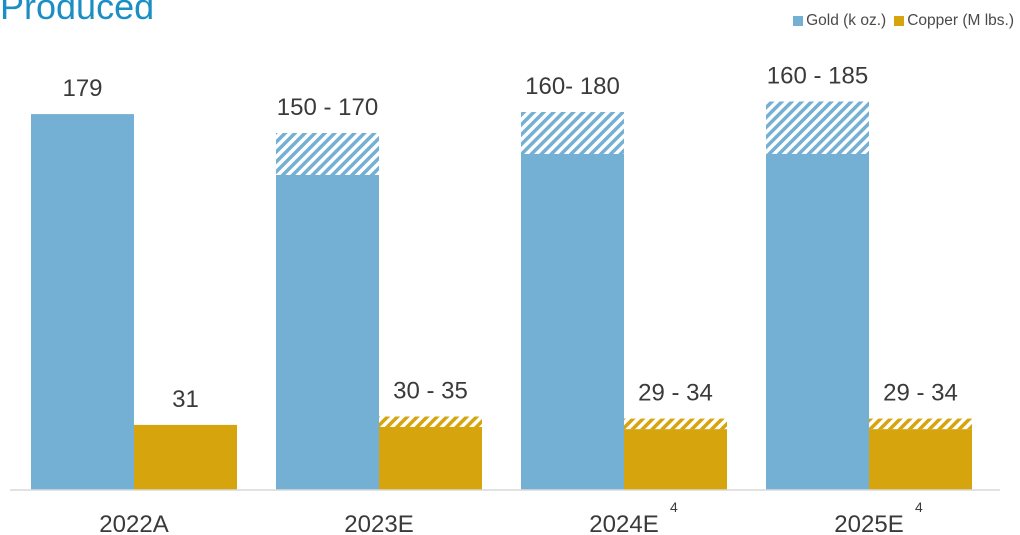 The width and height of the screenshot is (1020, 535). I want to click on data-label-gold-2024E: 160- 180, so click(572, 86).